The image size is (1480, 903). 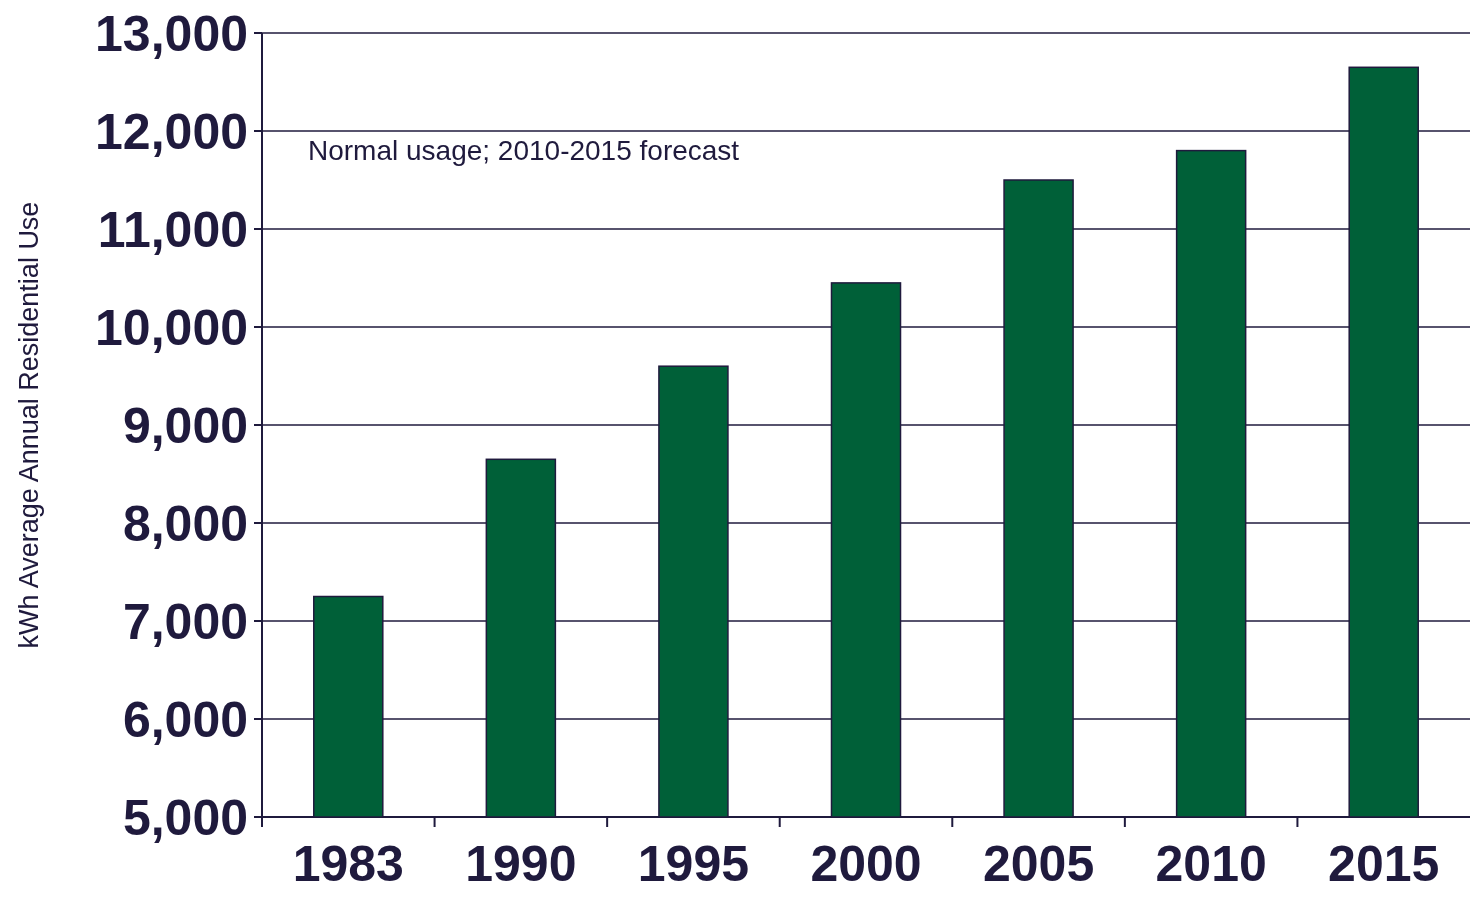 I want to click on x-tick-label: 1983, so click(x=348, y=864).